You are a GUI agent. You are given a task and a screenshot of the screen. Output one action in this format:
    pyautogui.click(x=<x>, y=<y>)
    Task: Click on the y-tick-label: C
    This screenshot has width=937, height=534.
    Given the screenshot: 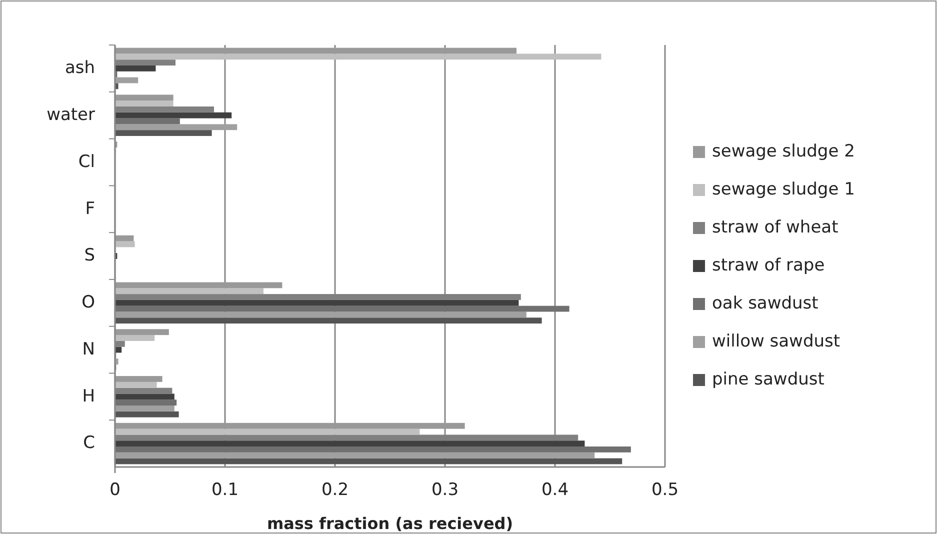 What is the action you would take?
    pyautogui.click(x=89, y=443)
    